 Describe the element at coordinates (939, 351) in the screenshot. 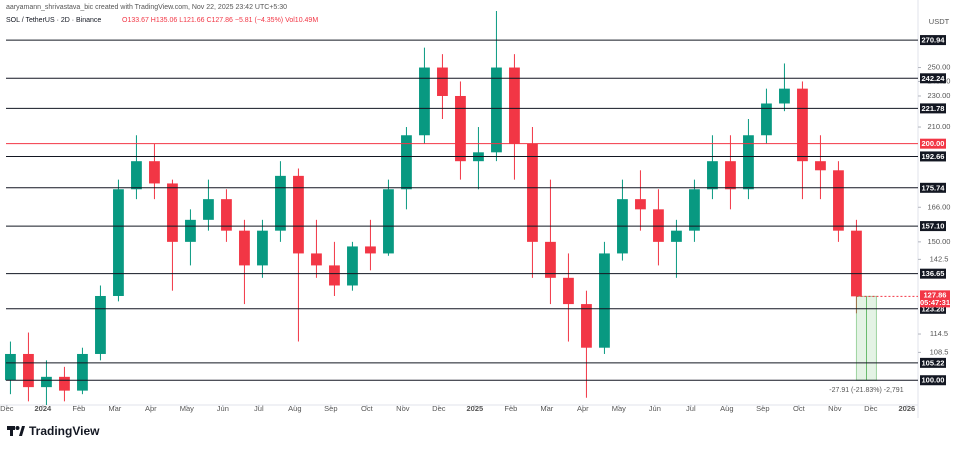

I see `y-tick-label: 108.5` at that location.